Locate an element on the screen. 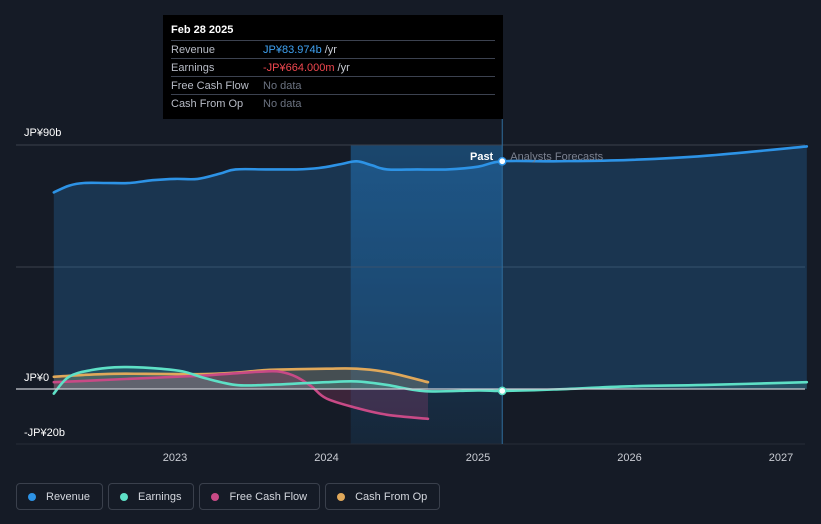 The height and width of the screenshot is (524, 821). tooltip-label: Cash From Op is located at coordinates (207, 103).